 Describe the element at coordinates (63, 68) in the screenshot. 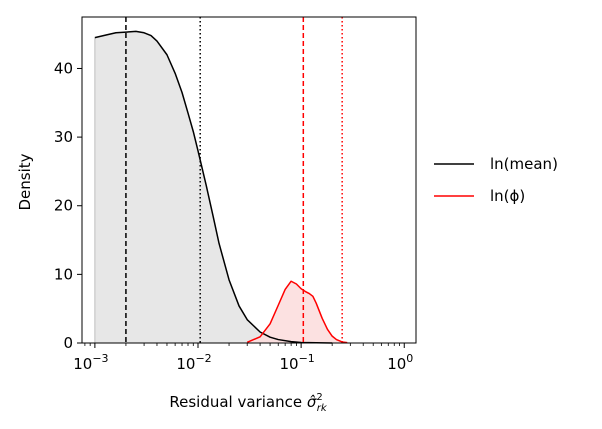

I see `y-tick-label-4: 40` at that location.